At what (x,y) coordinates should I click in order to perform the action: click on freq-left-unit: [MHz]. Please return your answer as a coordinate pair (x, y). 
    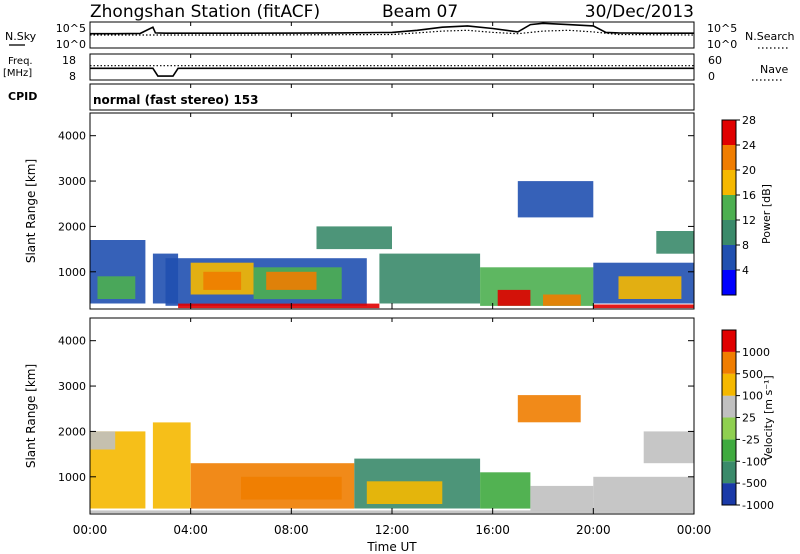
    Looking at the image, I should click on (17, 73).